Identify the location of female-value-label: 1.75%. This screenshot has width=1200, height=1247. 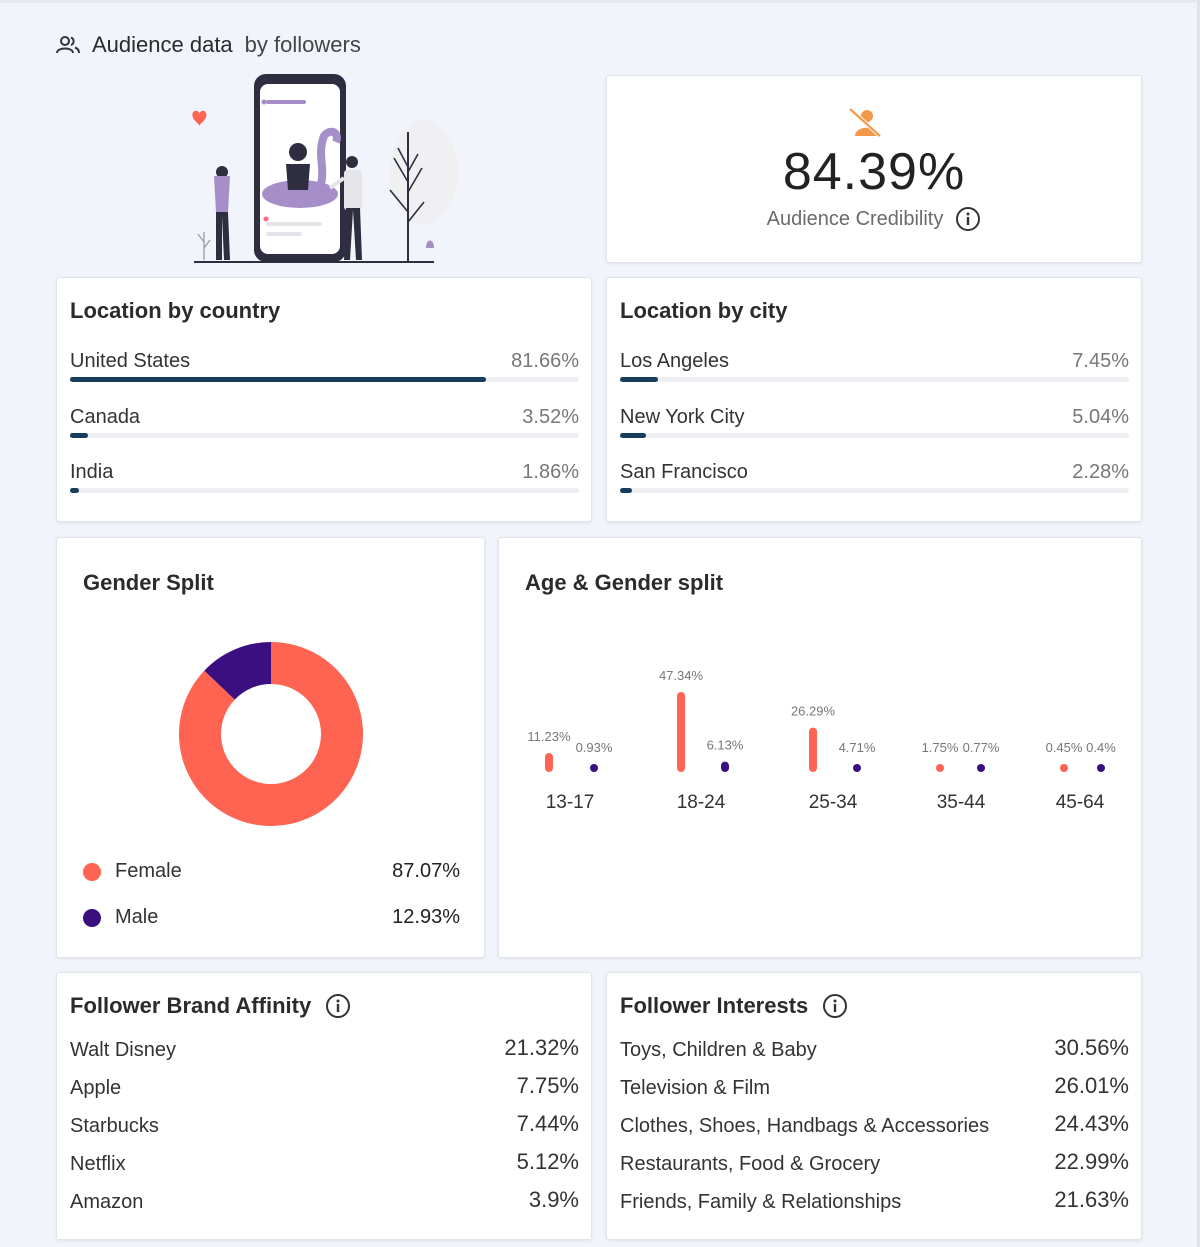
(940, 747).